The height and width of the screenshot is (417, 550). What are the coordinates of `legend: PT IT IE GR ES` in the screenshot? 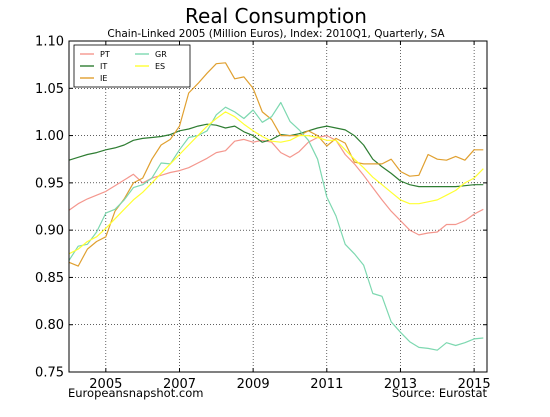 It's located at (132, 66).